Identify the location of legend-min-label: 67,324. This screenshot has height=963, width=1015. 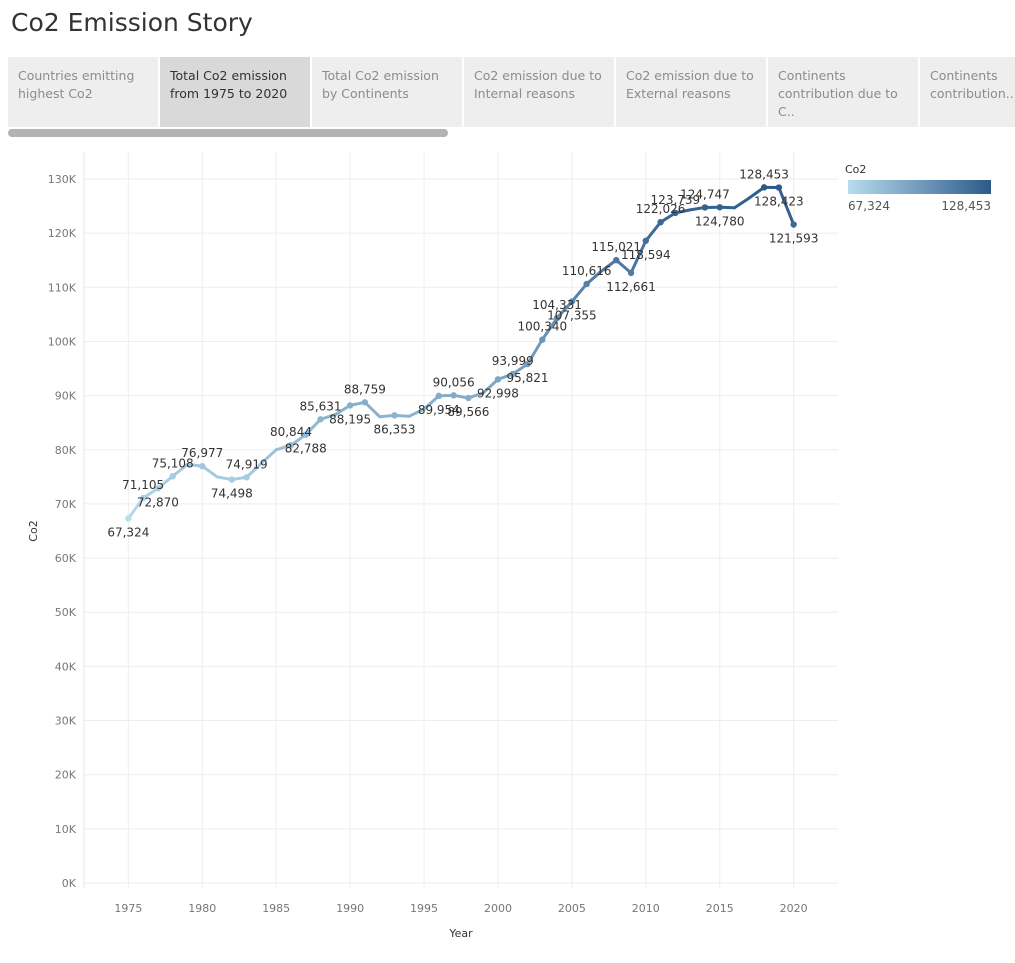
(869, 206).